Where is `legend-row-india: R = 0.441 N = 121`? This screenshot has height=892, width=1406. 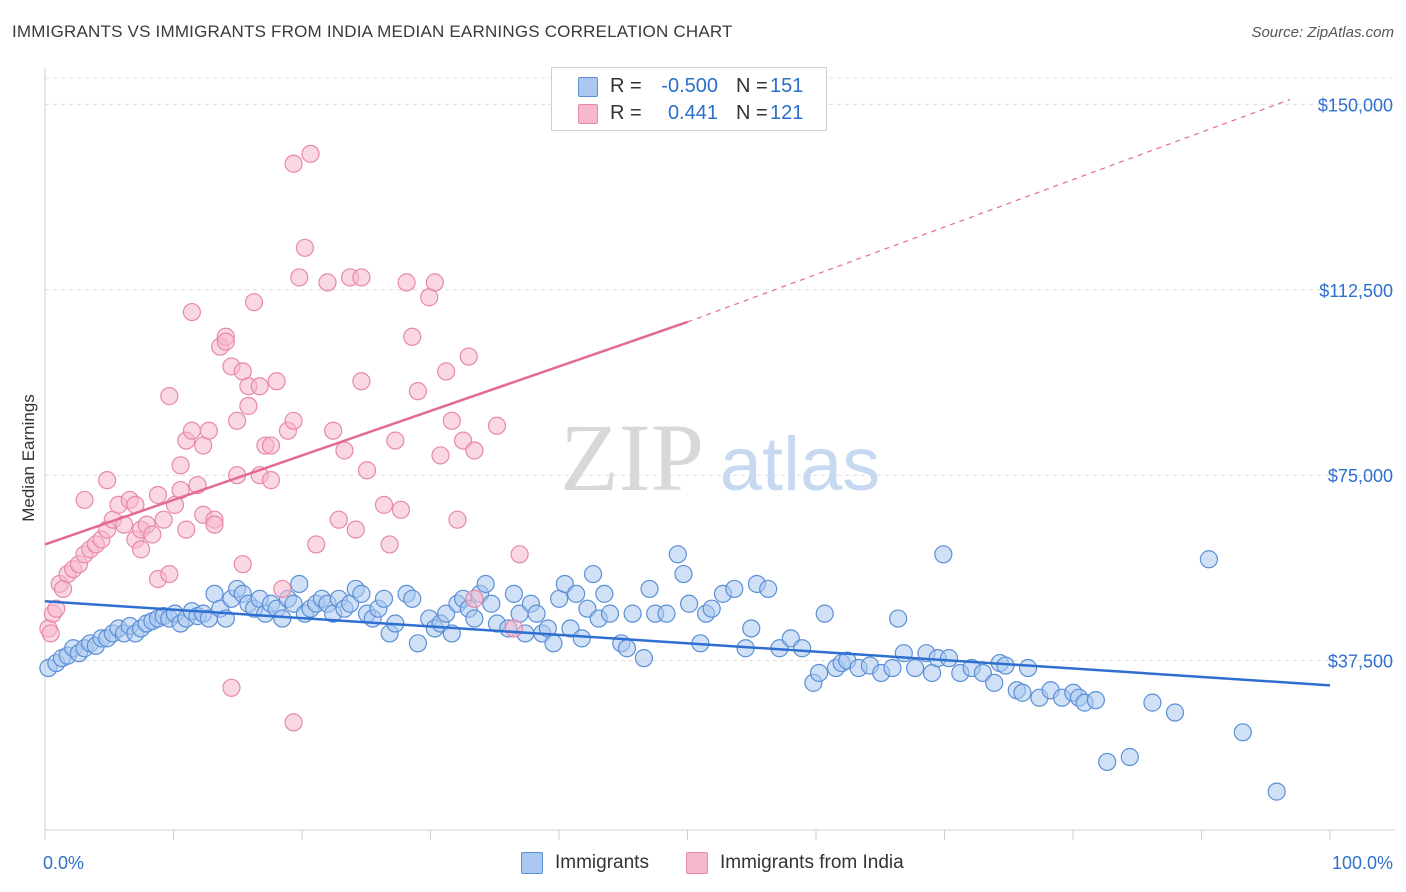
legend-row-india: R = 0.441 N = 121 is located at coordinates (689, 114).